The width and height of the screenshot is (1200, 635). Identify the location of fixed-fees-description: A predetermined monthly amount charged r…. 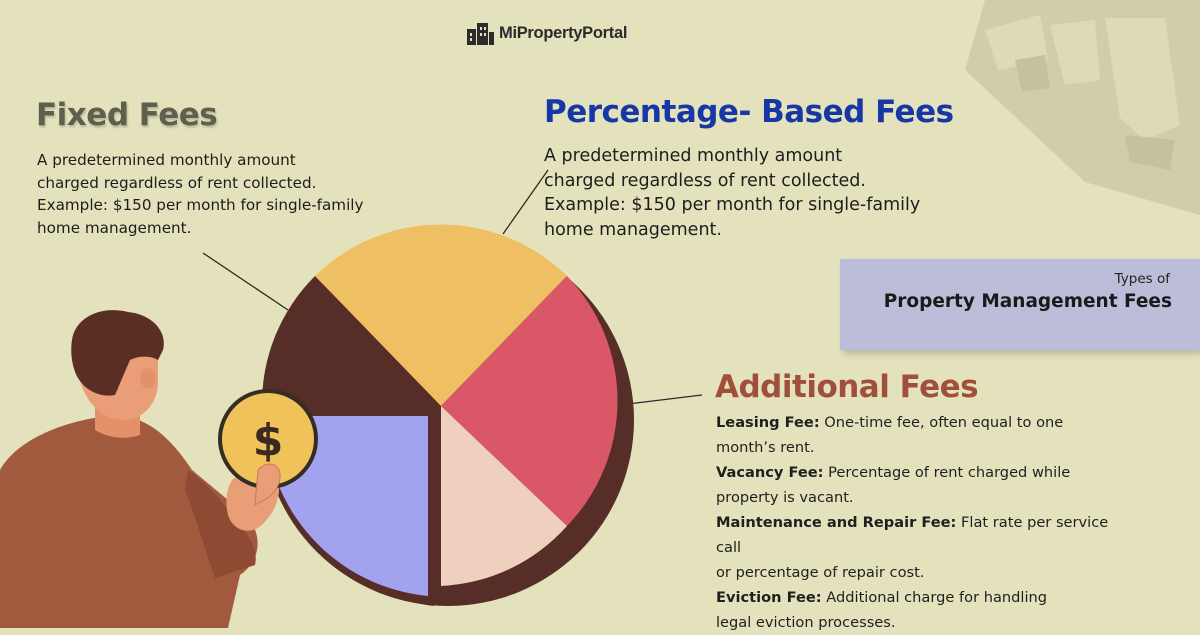
(224, 194).